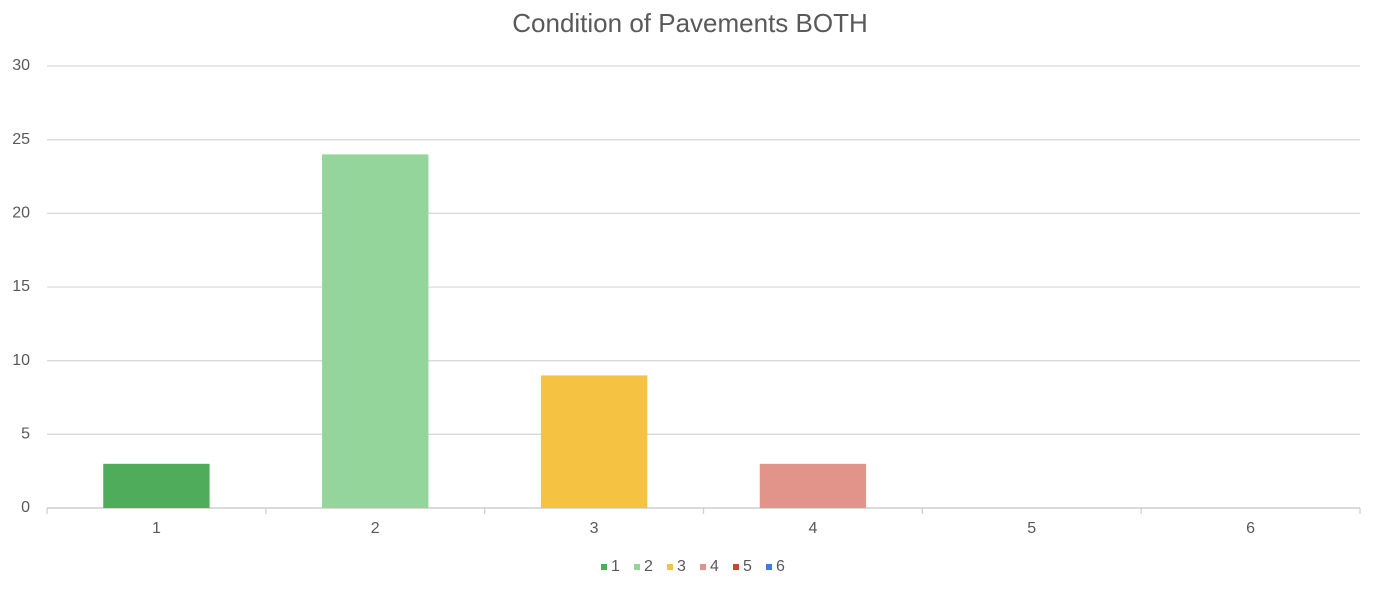 The width and height of the screenshot is (1378, 592). I want to click on legend-label: 1, so click(615, 566).